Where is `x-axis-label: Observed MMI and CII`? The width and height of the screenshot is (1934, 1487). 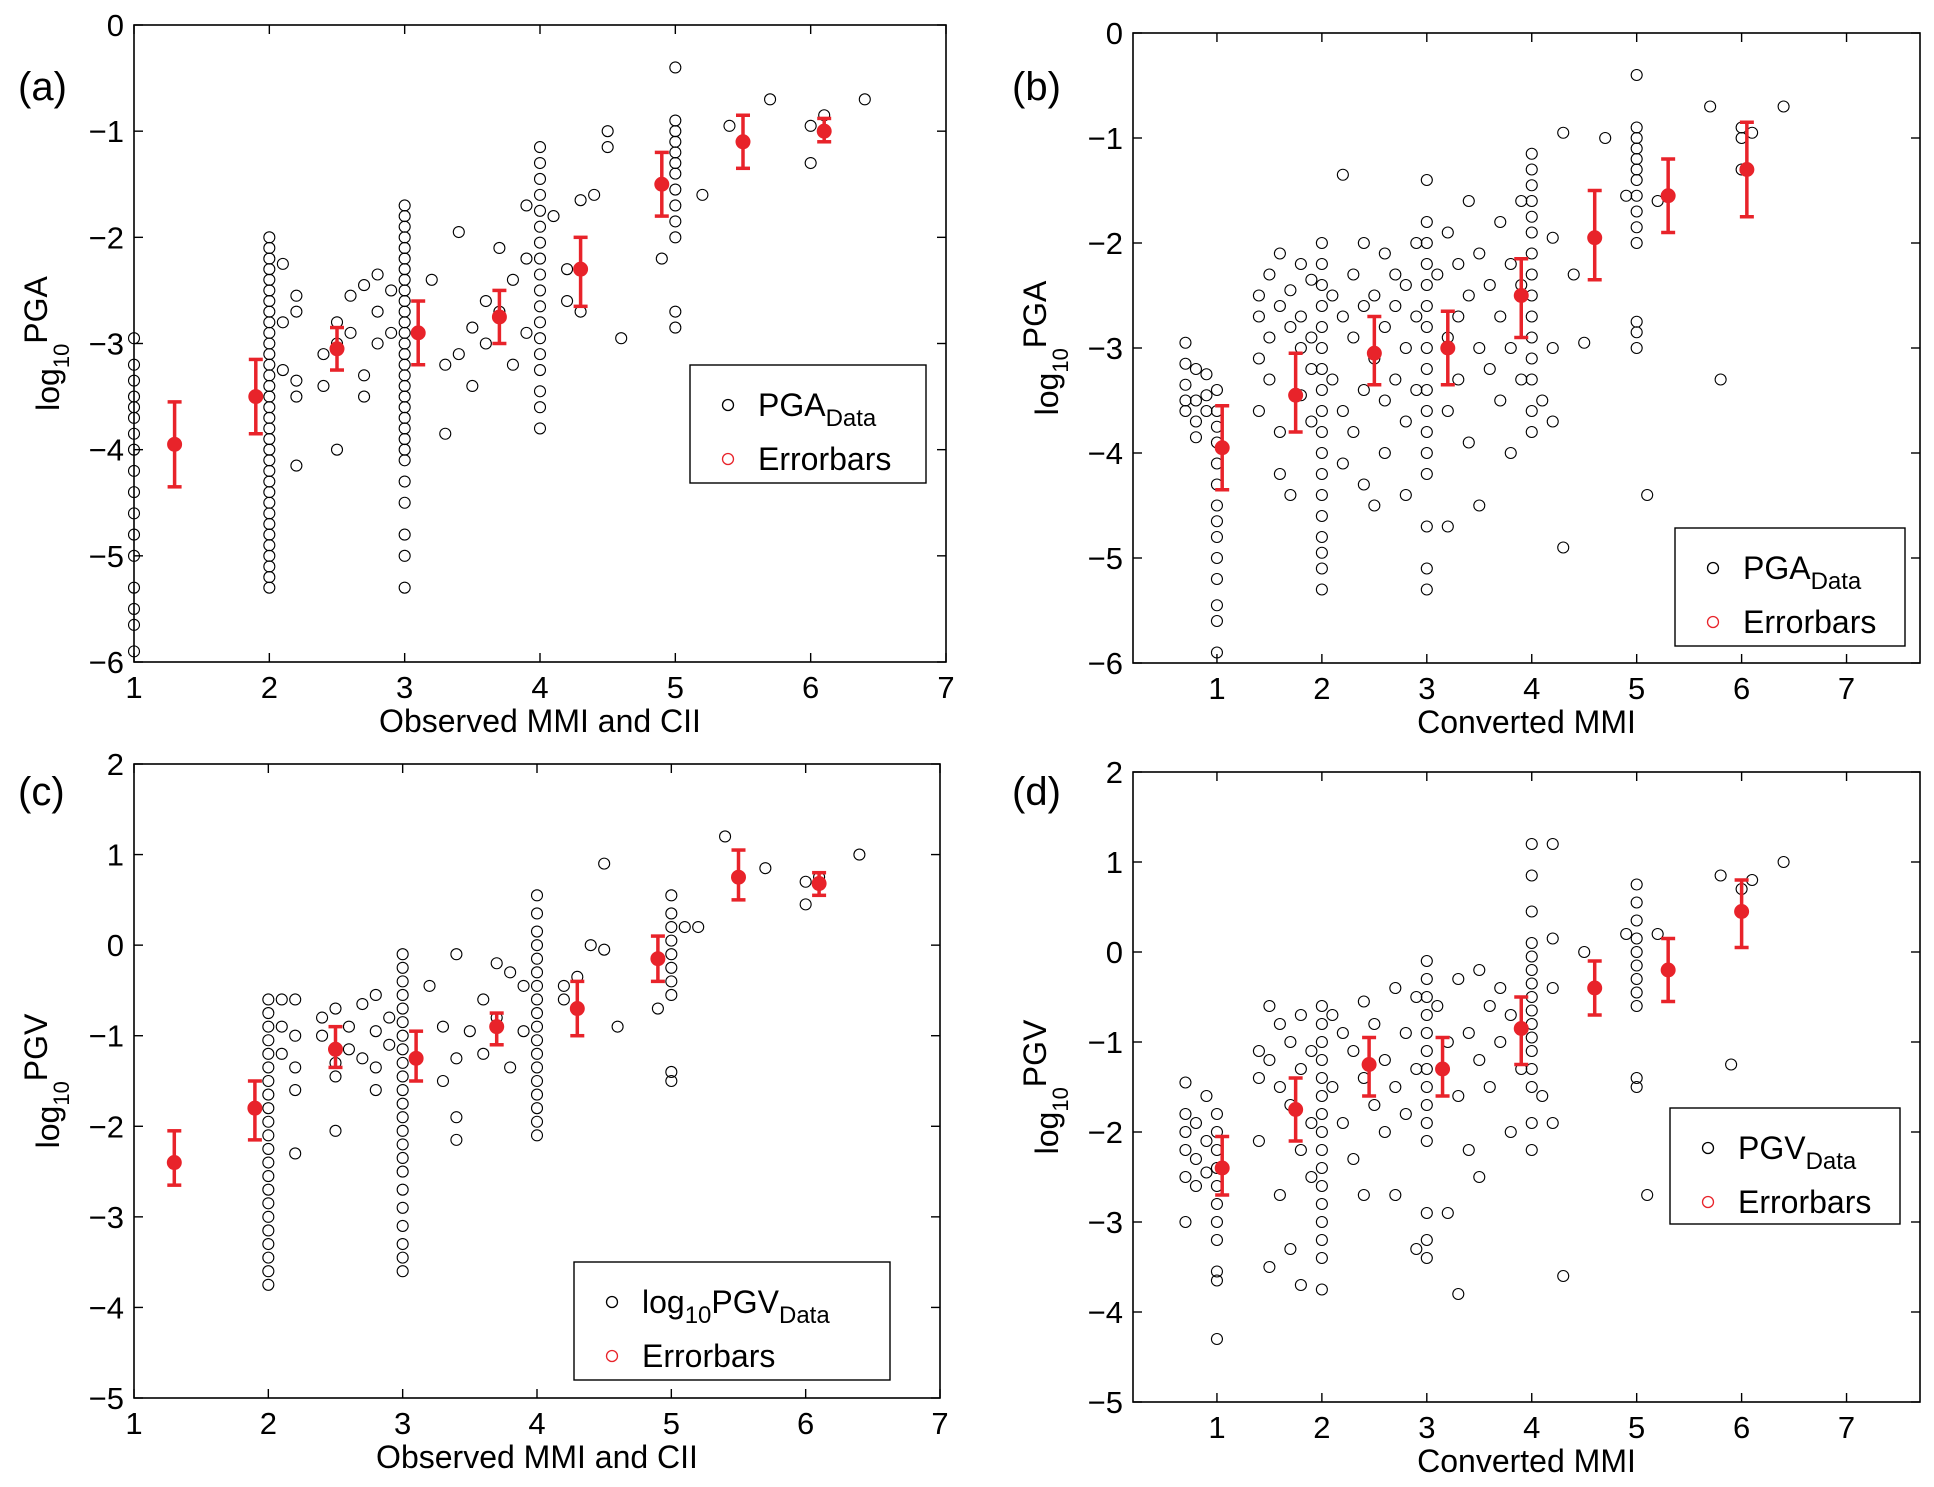 x-axis-label: Observed MMI and CII is located at coordinates (537, 1457).